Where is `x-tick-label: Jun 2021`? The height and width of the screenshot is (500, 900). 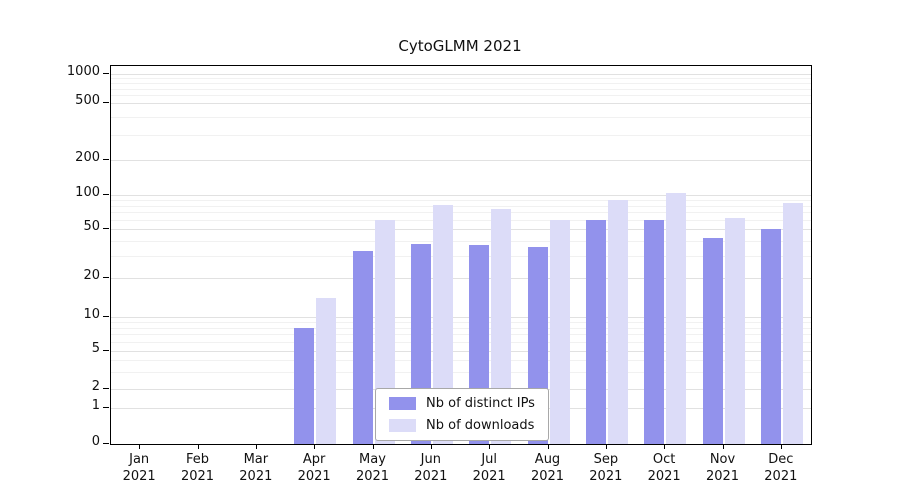
x-tick-label: Jun 2021 is located at coordinates (431, 468).